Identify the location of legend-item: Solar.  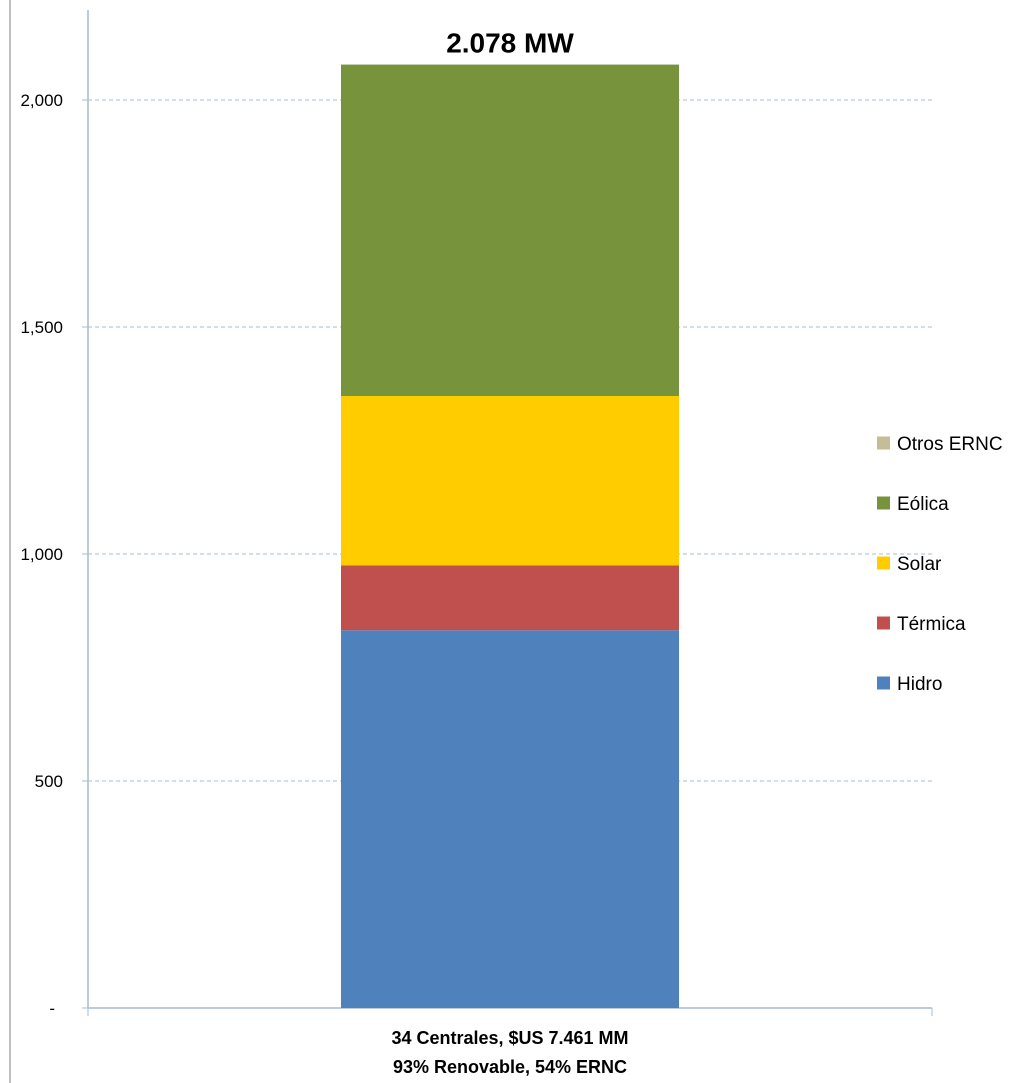
(909, 564).